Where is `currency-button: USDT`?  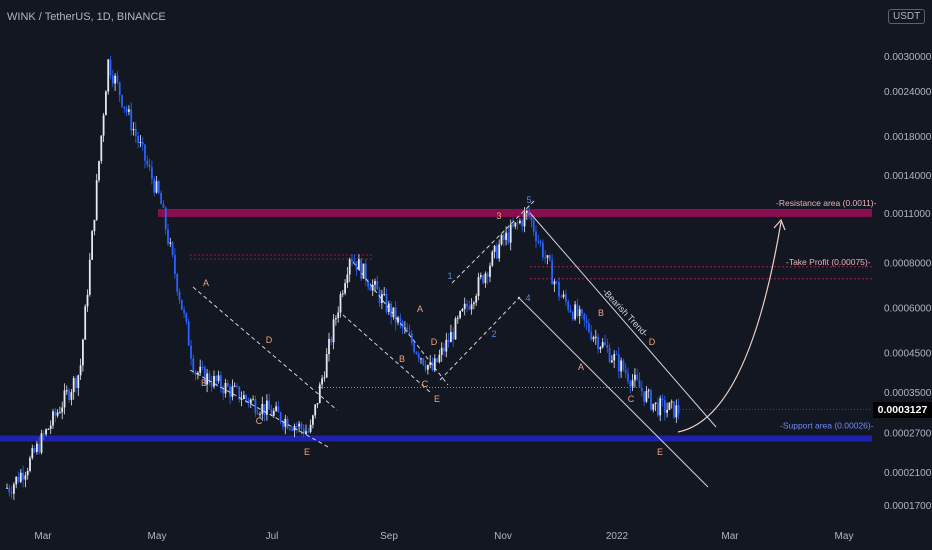
currency-button: USDT is located at coordinates (907, 16).